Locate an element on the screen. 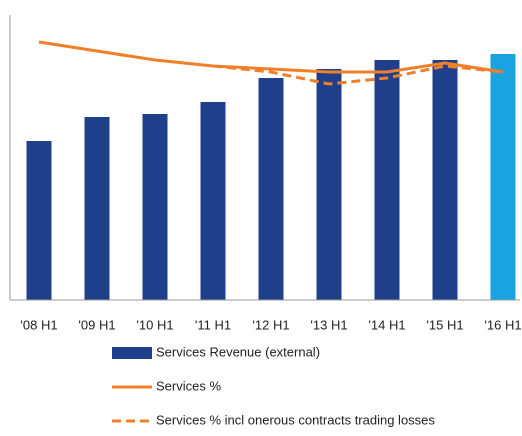 The width and height of the screenshot is (522, 436). x-tick-label: '15 H1 is located at coordinates (444, 324).